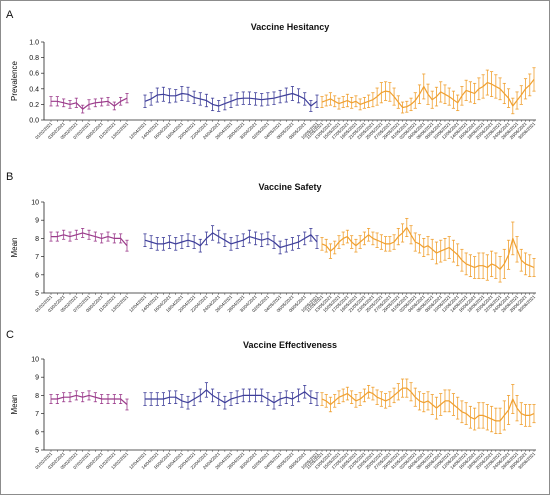 Image resolution: width=550 pixels, height=495 pixels. What do you see at coordinates (290, 27) in the screenshot?
I see `chart-title: Vaccine Hesitancy` at bounding box center [290, 27].